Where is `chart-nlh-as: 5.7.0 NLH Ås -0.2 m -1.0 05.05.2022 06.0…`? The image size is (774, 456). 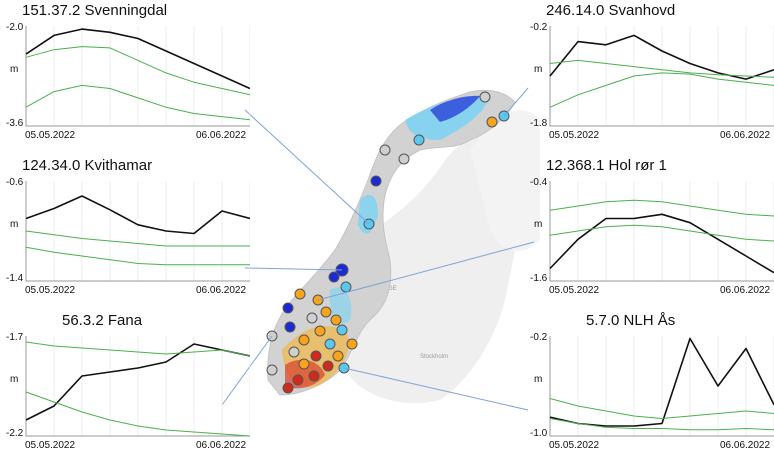 chart-nlh-as: 5.7.0 NLH Ås -0.2 m -1.0 05.05.2022 06.0… is located at coordinates (649, 383).